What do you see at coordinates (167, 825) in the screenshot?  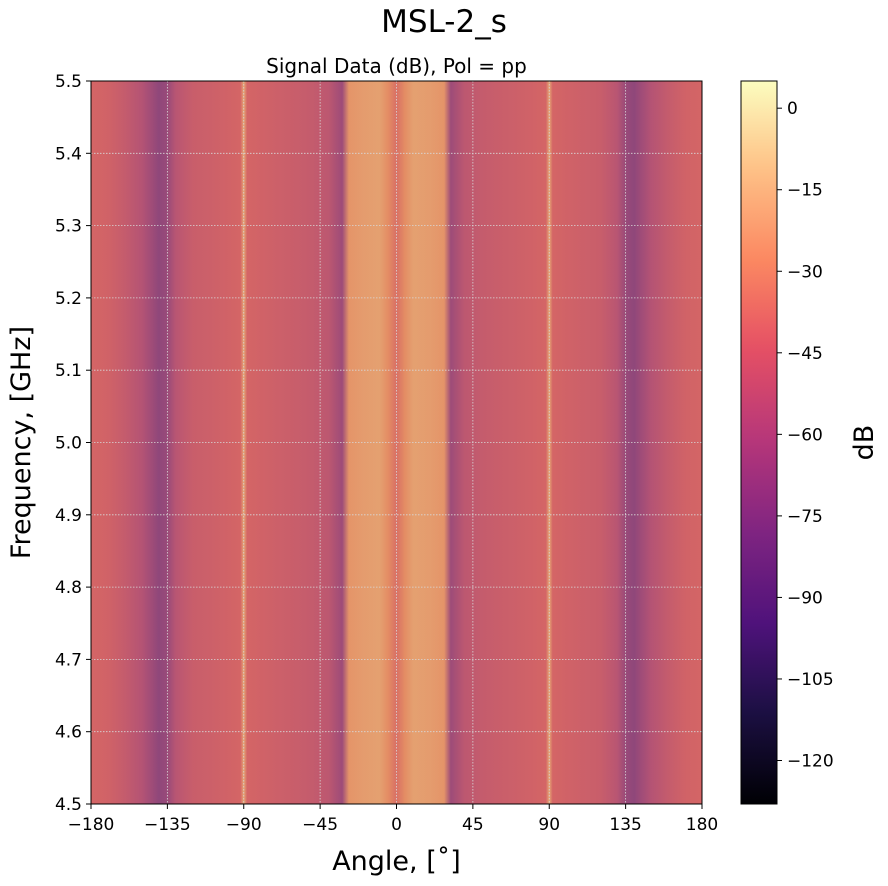 I see `x-tick-label: −135` at bounding box center [167, 825].